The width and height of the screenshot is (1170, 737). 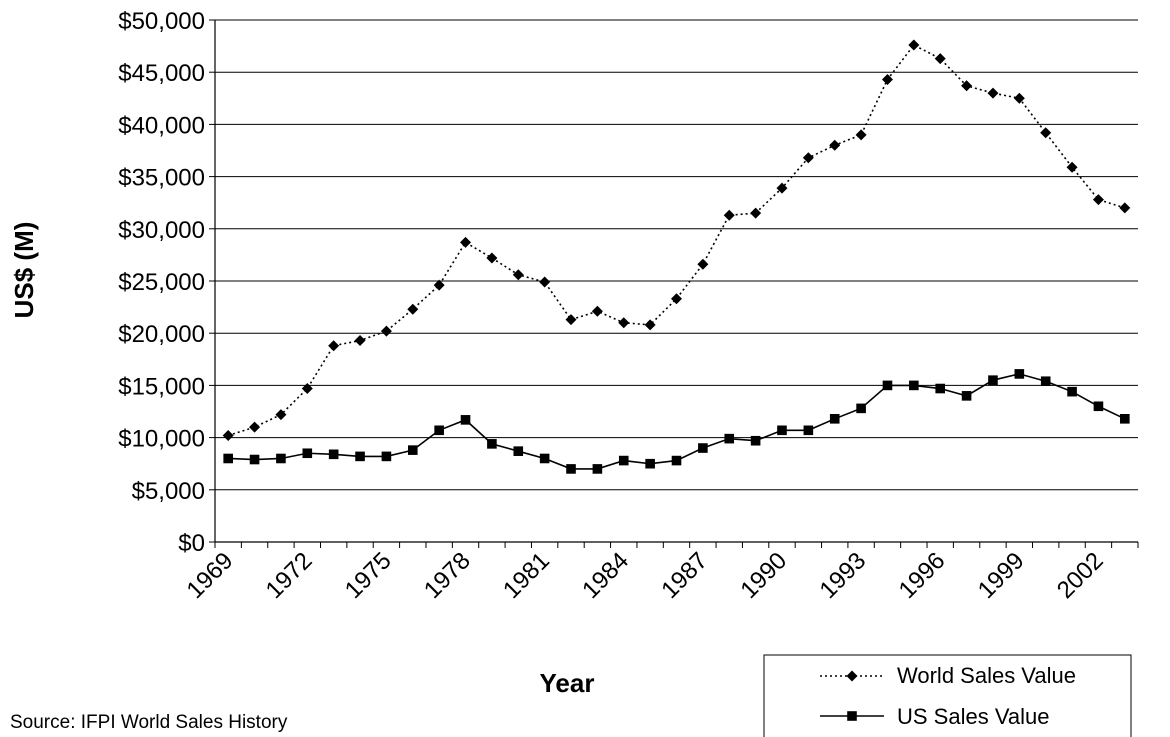 What do you see at coordinates (161, 334) in the screenshot?
I see `y-tick-label: $20,000` at bounding box center [161, 334].